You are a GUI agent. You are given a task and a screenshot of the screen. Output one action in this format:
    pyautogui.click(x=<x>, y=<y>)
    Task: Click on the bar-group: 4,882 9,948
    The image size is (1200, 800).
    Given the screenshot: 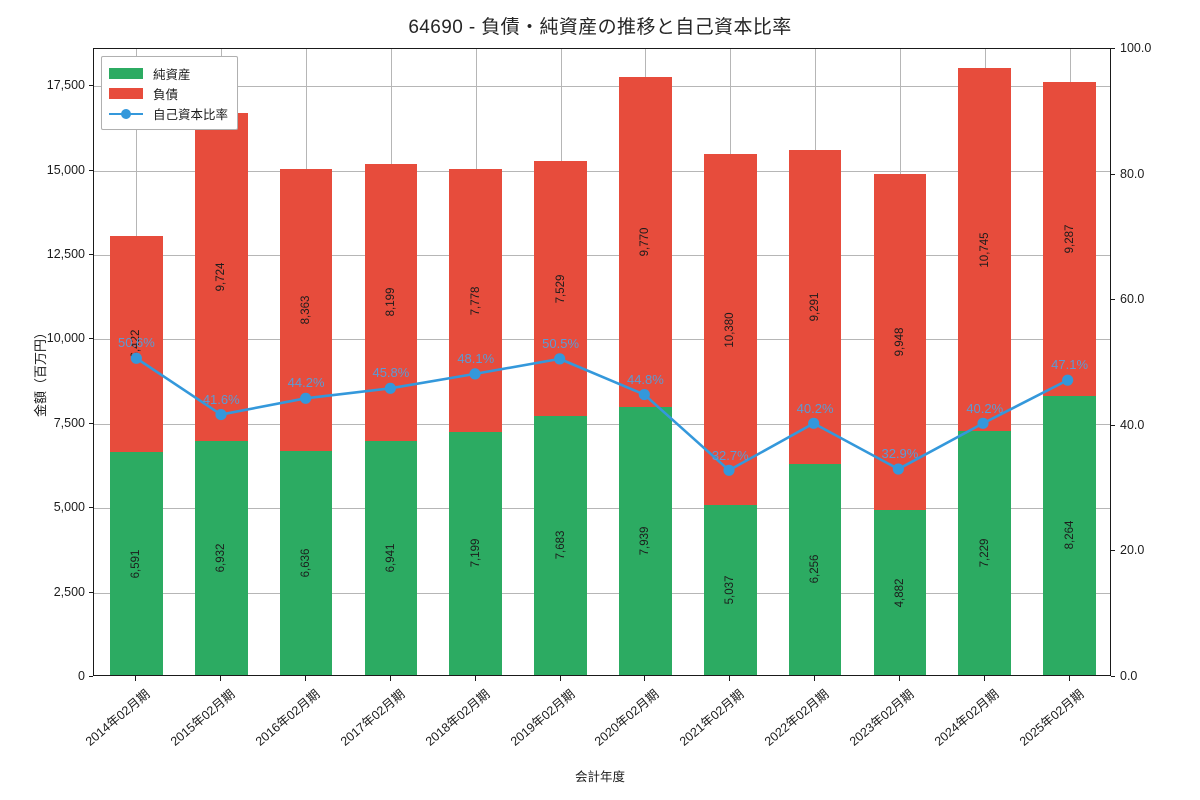 What is the action you would take?
    pyautogui.click(x=900, y=361)
    